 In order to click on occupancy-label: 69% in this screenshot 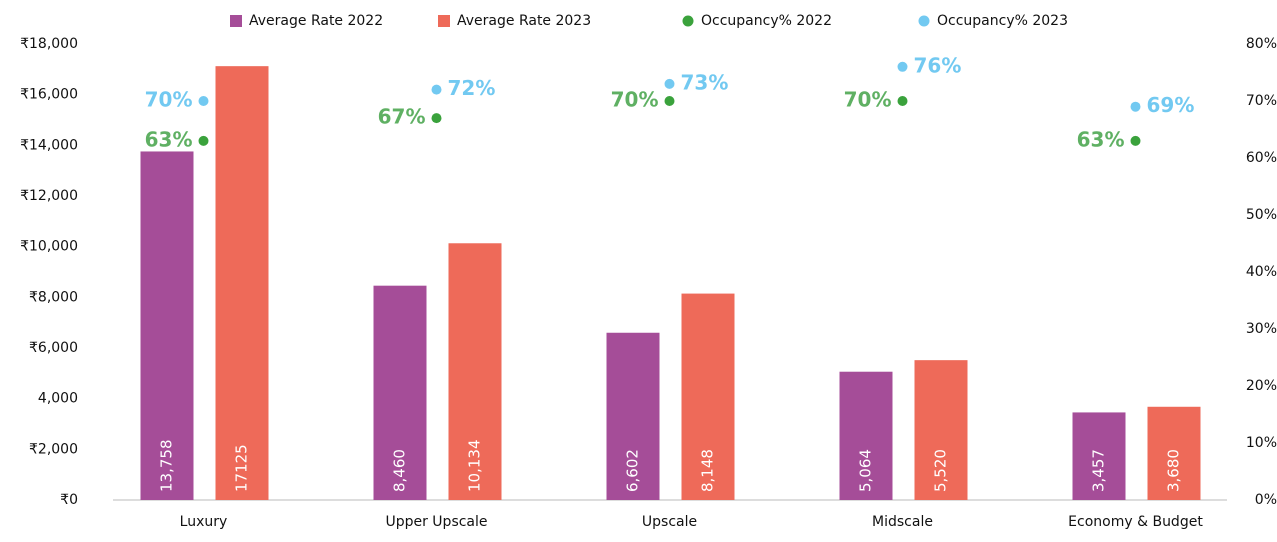, I will do `click(1171, 105)`.